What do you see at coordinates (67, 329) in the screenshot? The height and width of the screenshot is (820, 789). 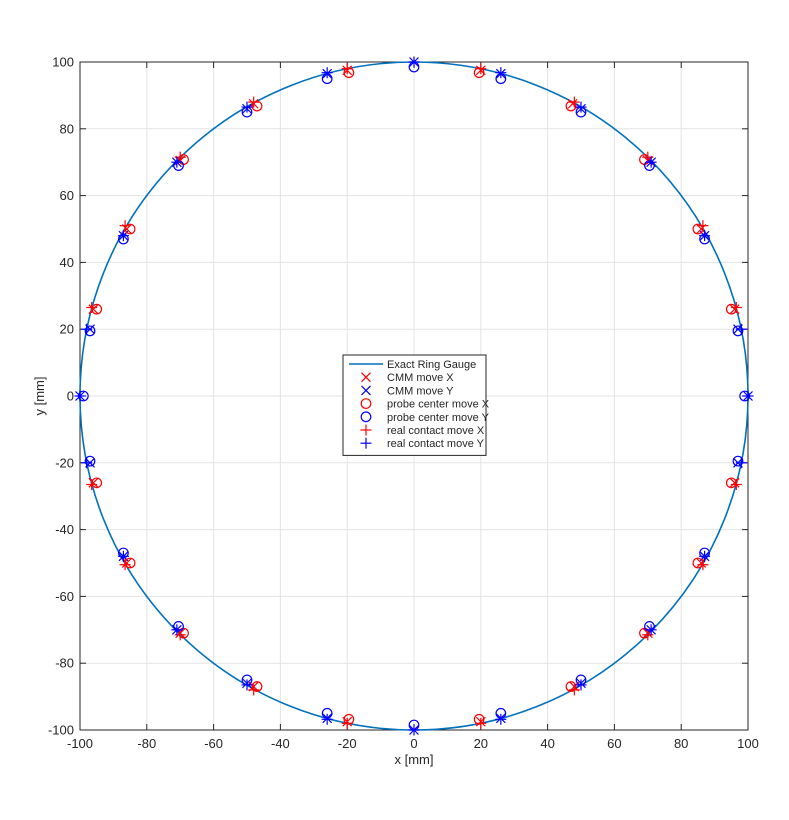 I see `y-tick-label: 20` at bounding box center [67, 329].